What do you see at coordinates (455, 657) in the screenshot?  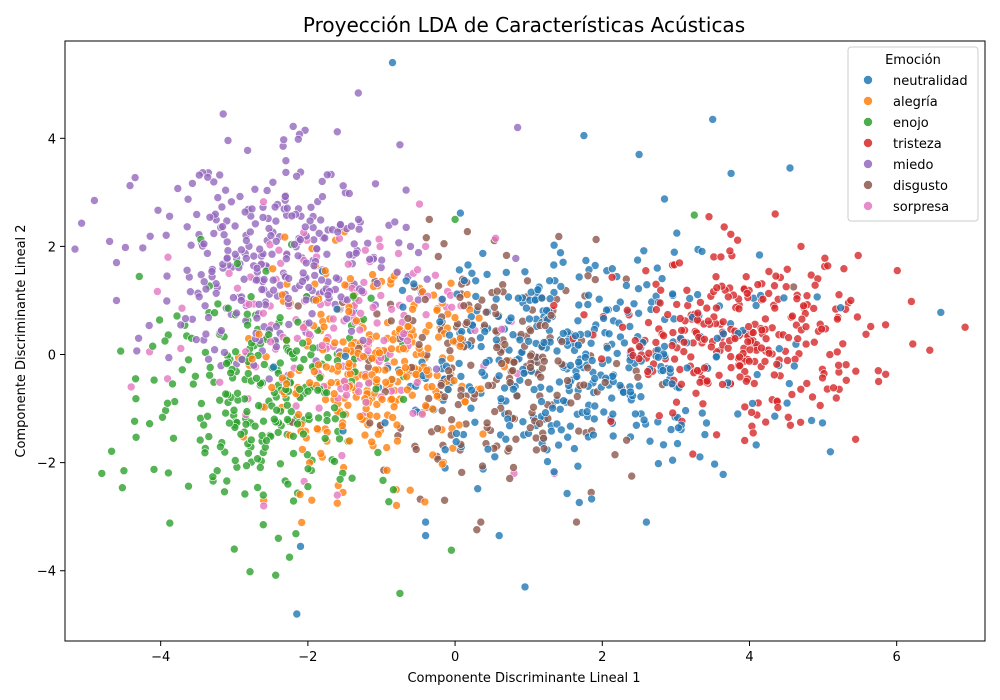 I see `x-tick-label: 0` at bounding box center [455, 657].